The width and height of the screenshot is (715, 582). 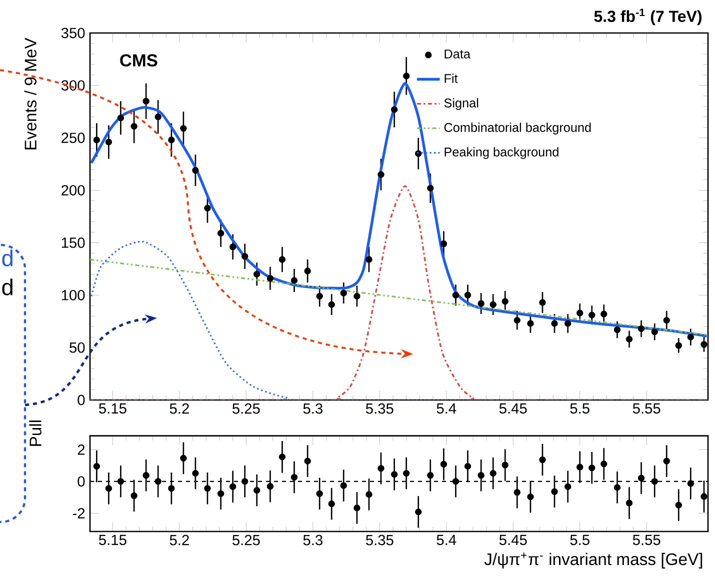 I want to click on y-tick-label: -2, so click(x=78, y=513).